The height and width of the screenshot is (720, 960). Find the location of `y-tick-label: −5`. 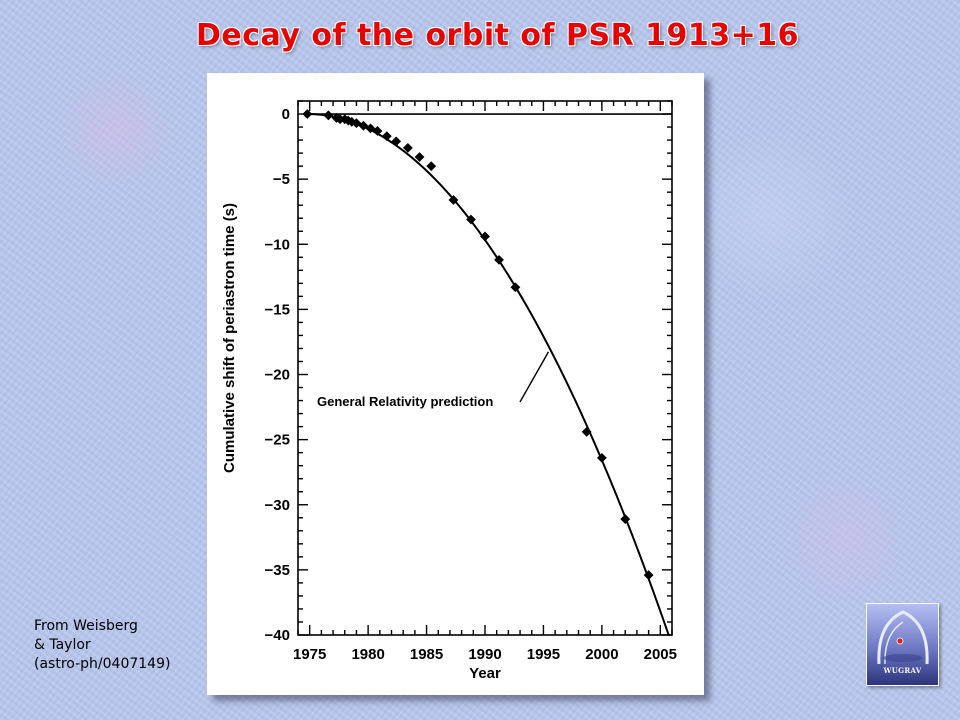

y-tick-label: −5 is located at coordinates (281, 179).